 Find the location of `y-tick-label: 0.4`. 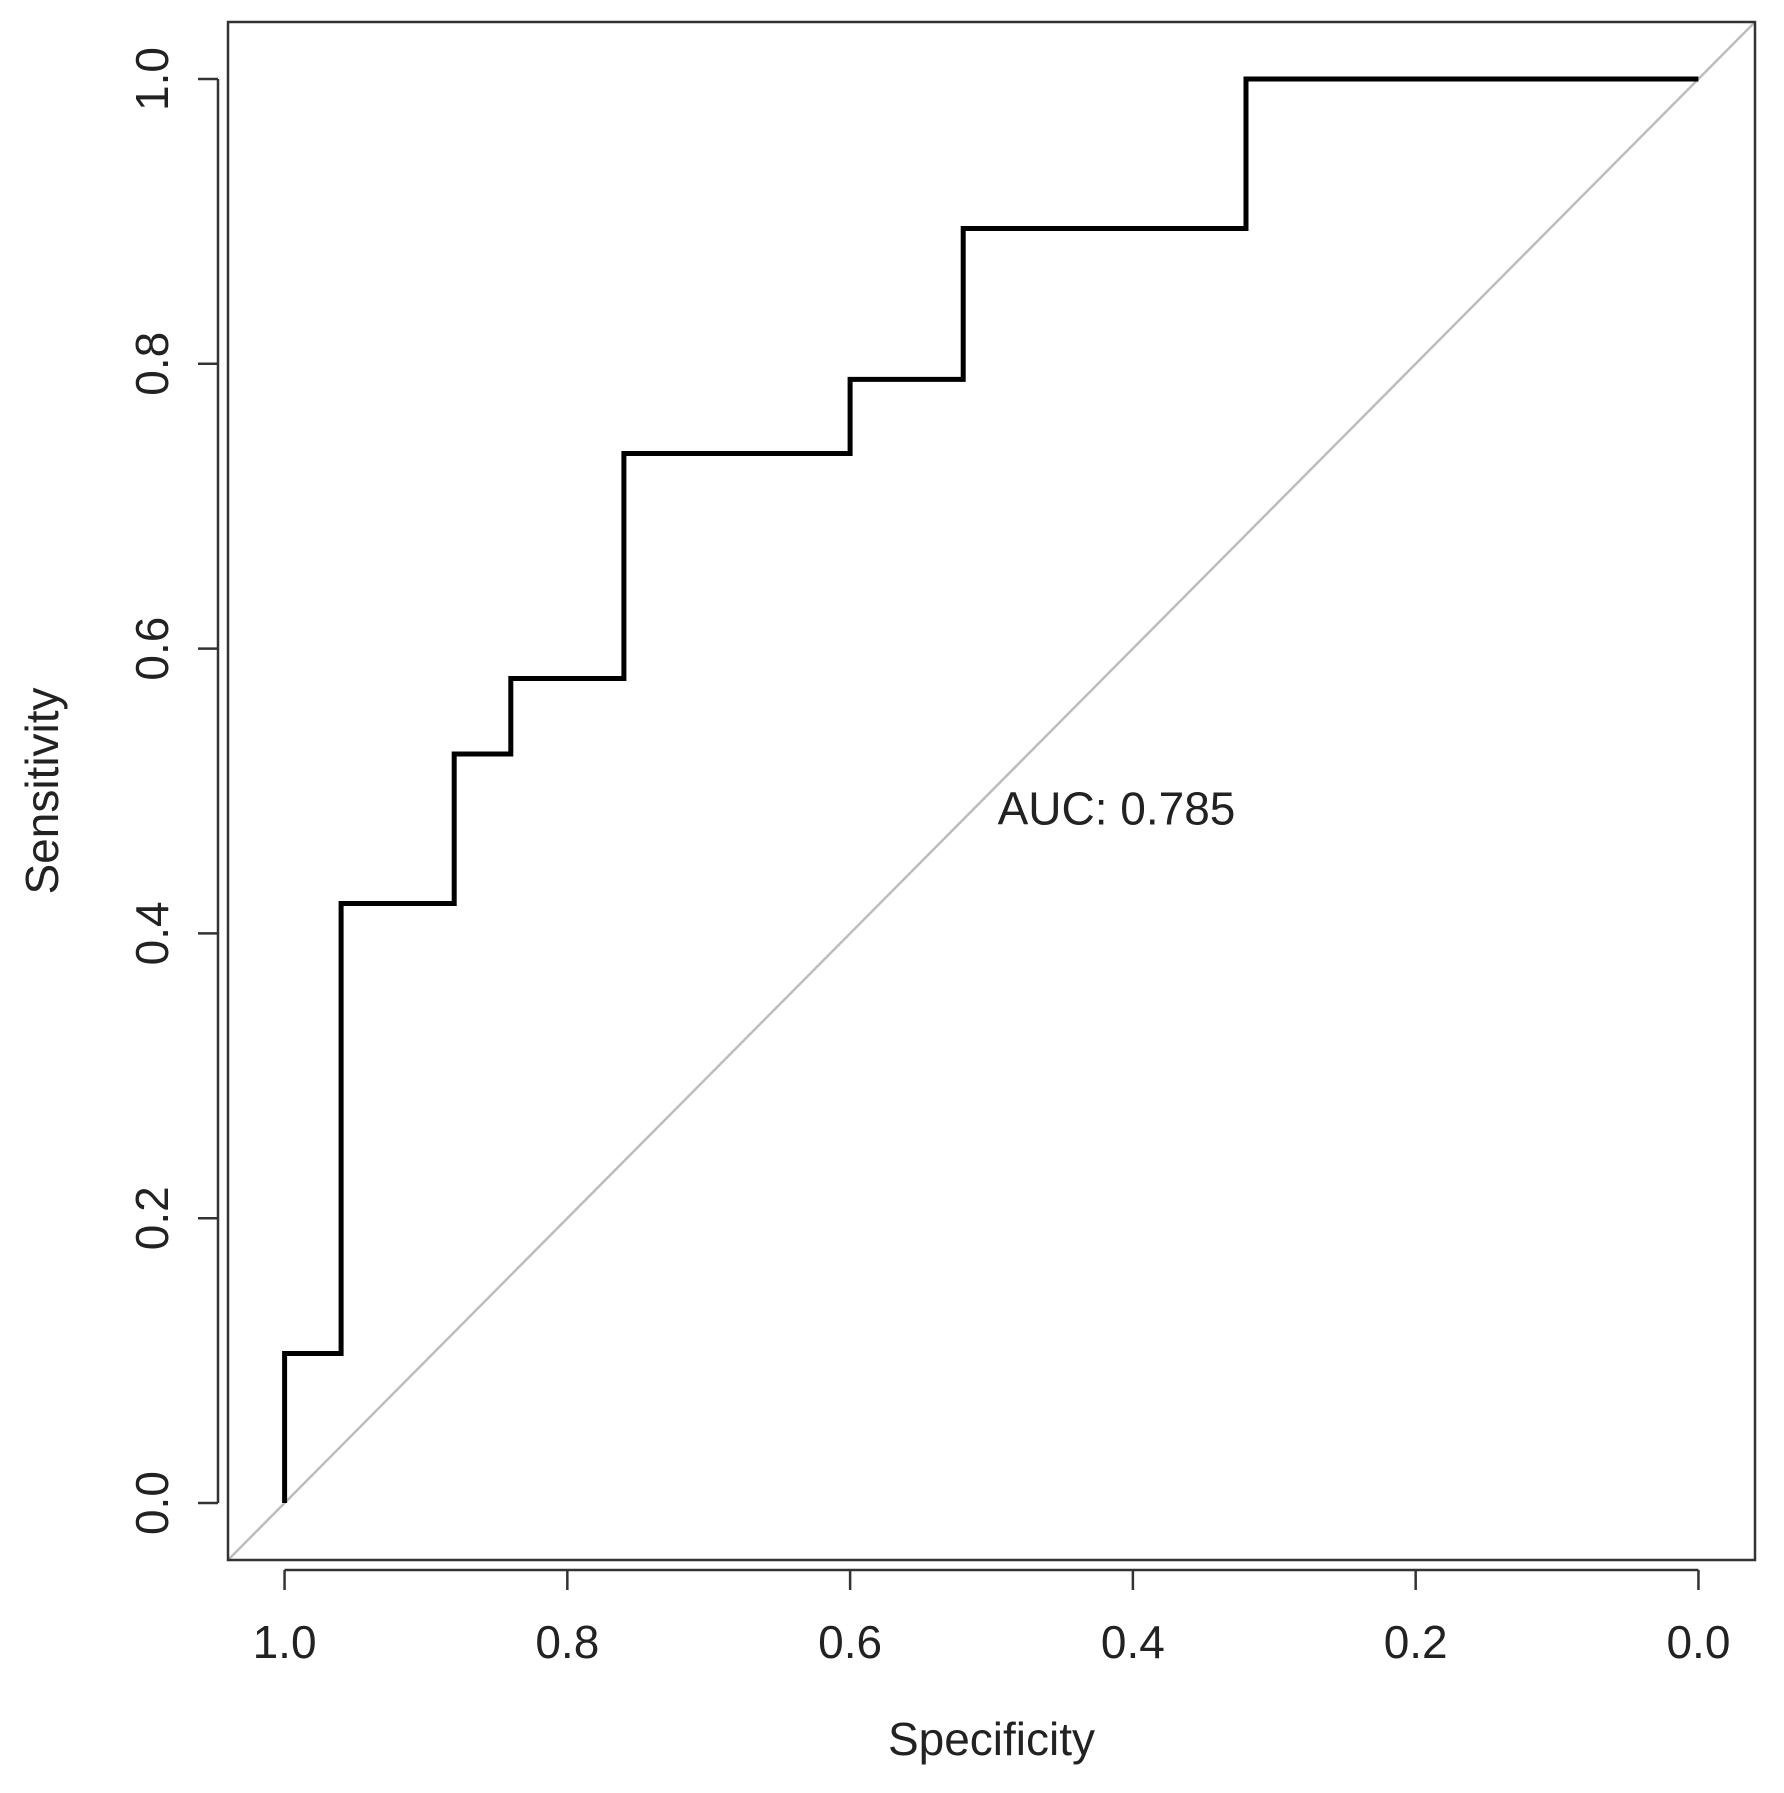

y-tick-label: 0.4 is located at coordinates (152, 933).